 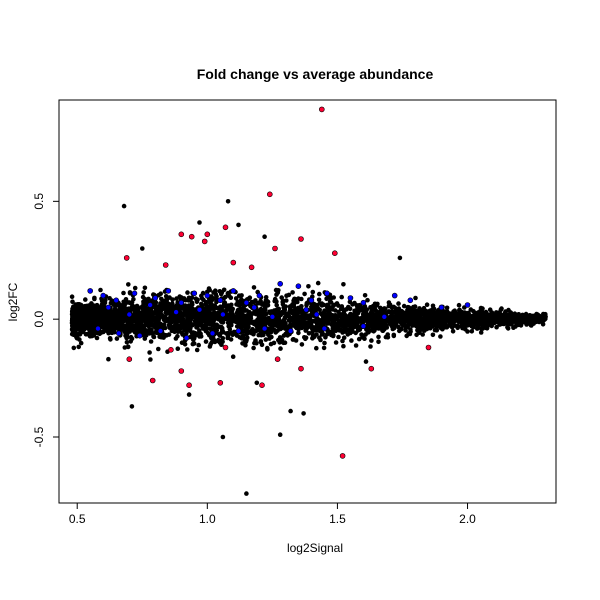 What do you see at coordinates (13, 301) in the screenshot?
I see `y-axis-label: log2FC` at bounding box center [13, 301].